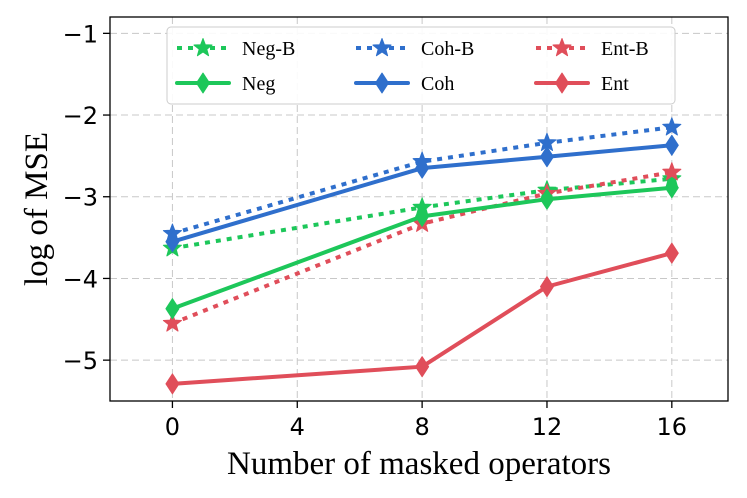  I want to click on legend-item-ent: Ent, so click(581, 83).